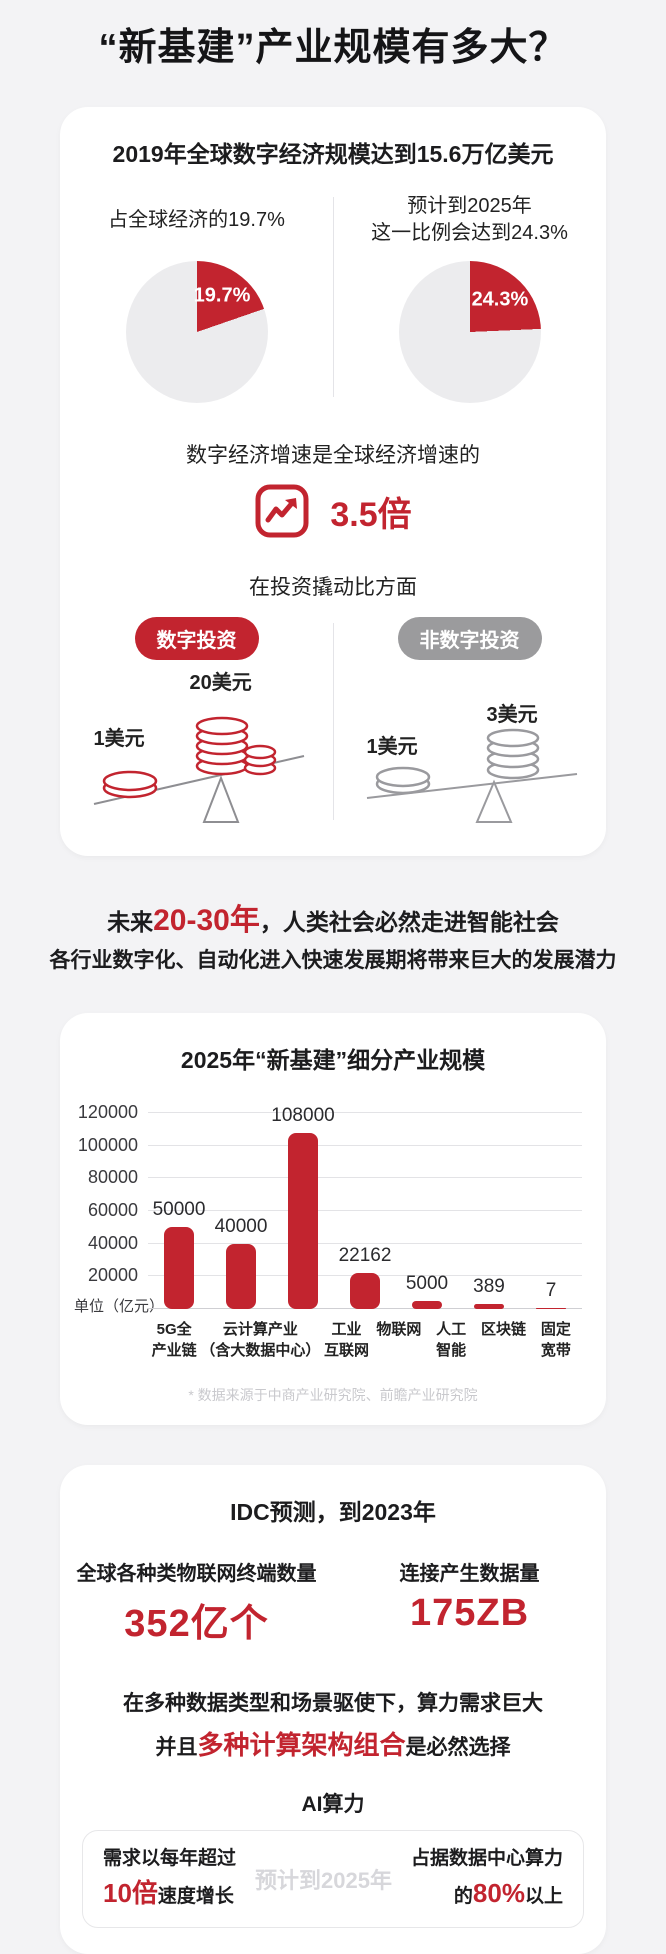 The image size is (666, 1954). I want to click on trend-up-icon, so click(282, 511).